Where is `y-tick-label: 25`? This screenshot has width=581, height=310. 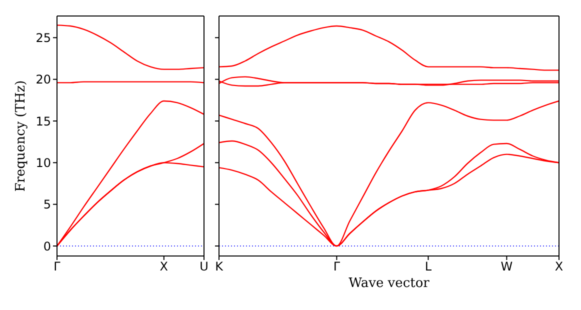 y-tick-label: 25 is located at coordinates (43, 37).